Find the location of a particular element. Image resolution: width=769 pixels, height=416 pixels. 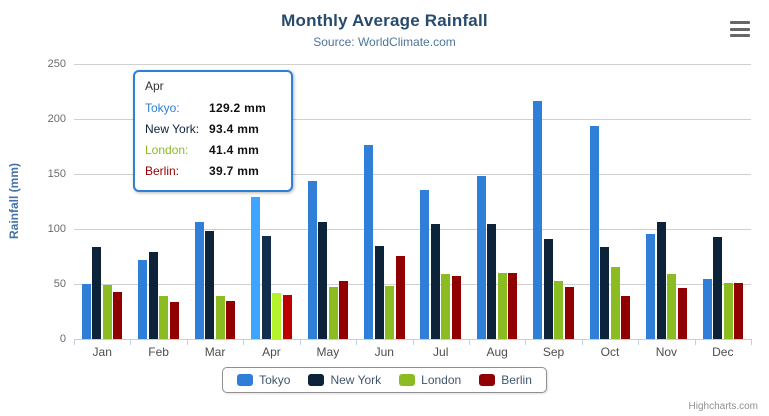

chart-subtitle: Source: WorldClimate.com is located at coordinates (384, 42).